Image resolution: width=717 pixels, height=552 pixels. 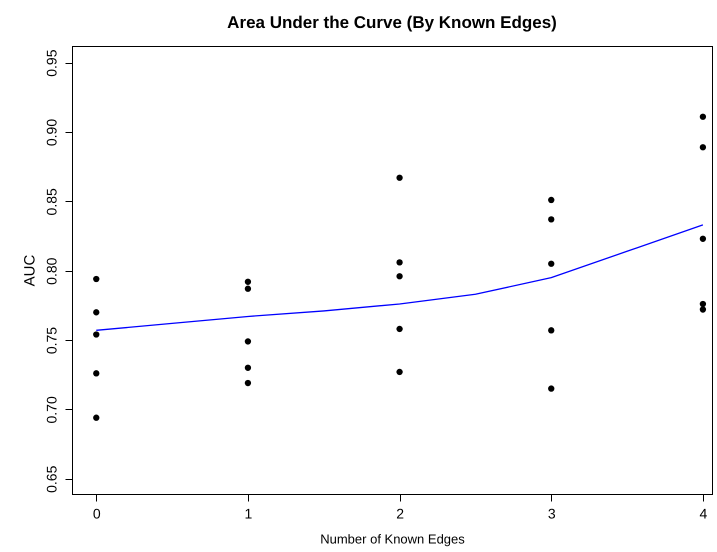 What do you see at coordinates (96, 514) in the screenshot?
I see `x-tick-label: 0` at bounding box center [96, 514].